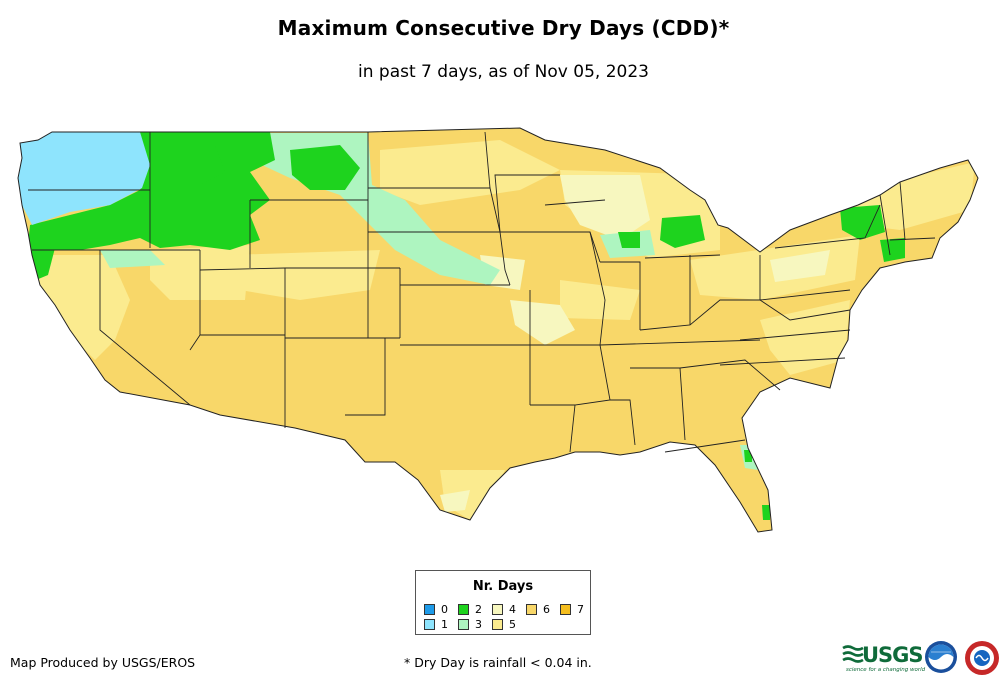 The height and width of the screenshot is (691, 1007). What do you see at coordinates (444, 609) in the screenshot?
I see `legend-label-0: 0` at bounding box center [444, 609].